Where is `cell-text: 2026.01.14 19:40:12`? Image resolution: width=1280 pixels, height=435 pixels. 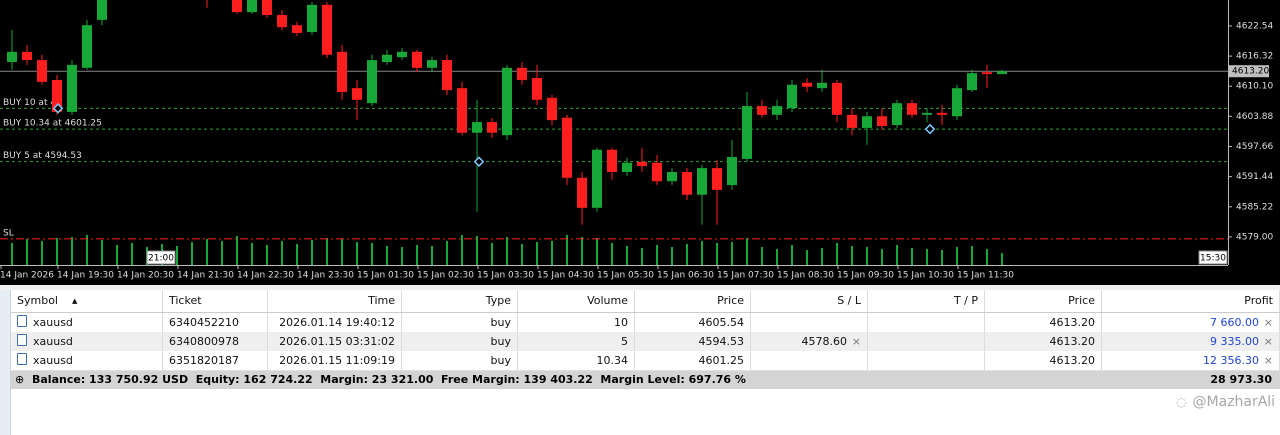 cell-text: 2026.01.14 19:40:12 is located at coordinates (337, 322).